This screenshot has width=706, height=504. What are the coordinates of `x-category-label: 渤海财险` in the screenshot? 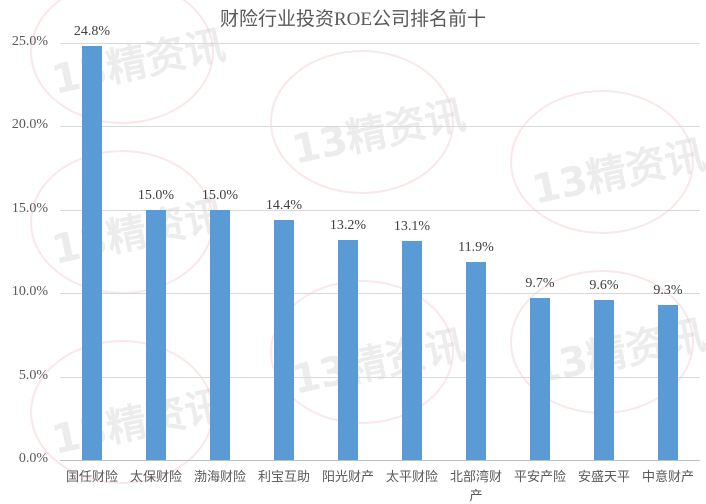 It's located at (219, 477).